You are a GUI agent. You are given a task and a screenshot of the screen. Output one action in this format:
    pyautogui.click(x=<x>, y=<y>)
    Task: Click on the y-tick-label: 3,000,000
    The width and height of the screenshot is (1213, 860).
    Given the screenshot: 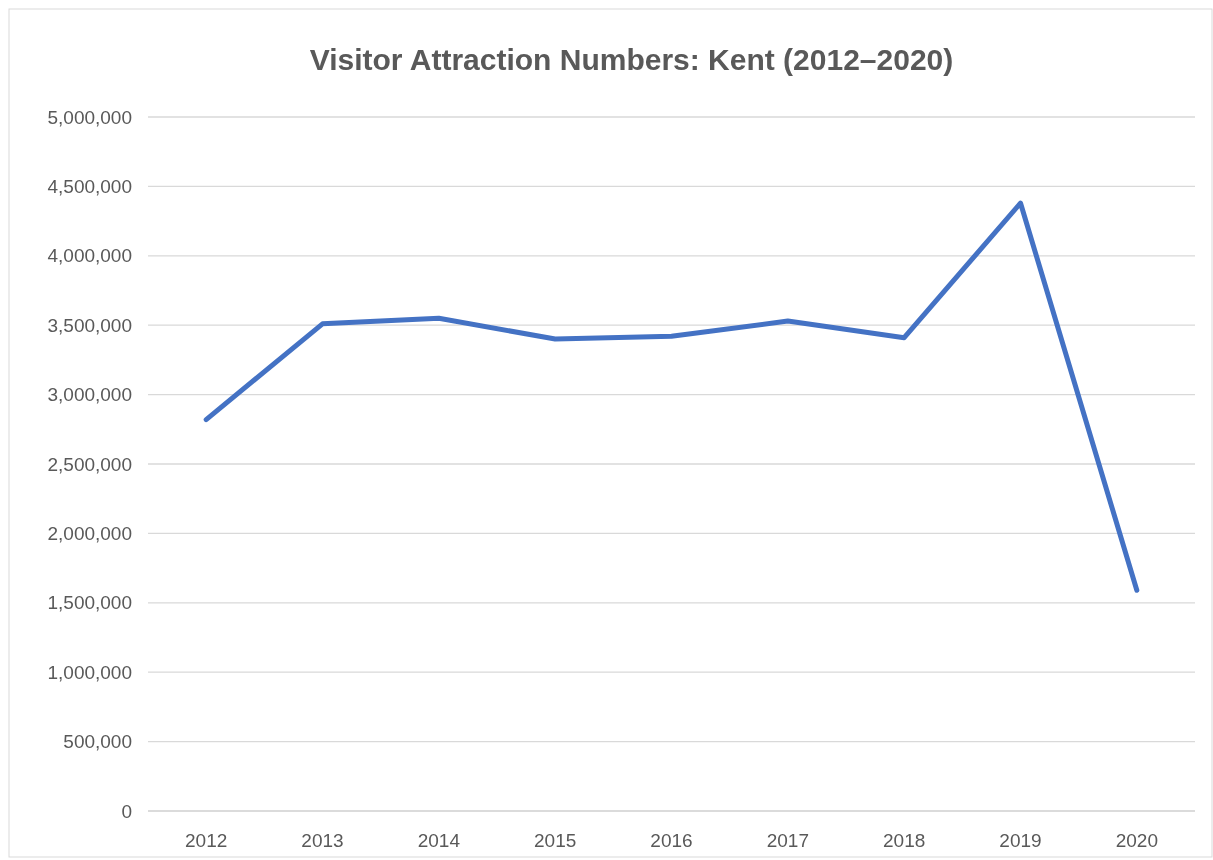 What is the action you would take?
    pyautogui.click(x=89, y=395)
    